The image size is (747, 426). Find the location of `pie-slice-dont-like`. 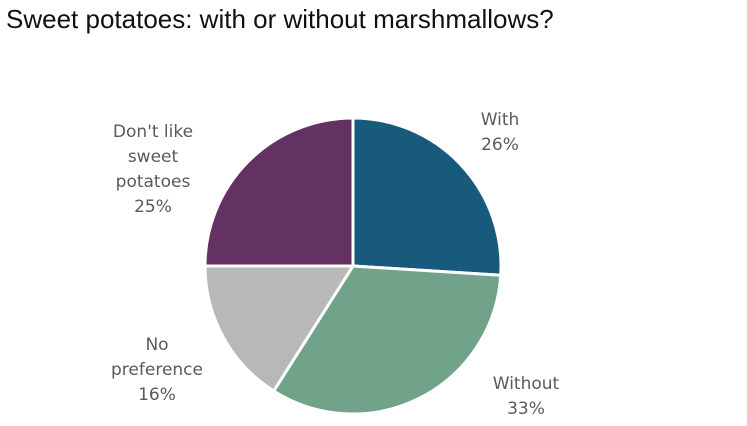

pie-slice-dont-like is located at coordinates (279, 192).